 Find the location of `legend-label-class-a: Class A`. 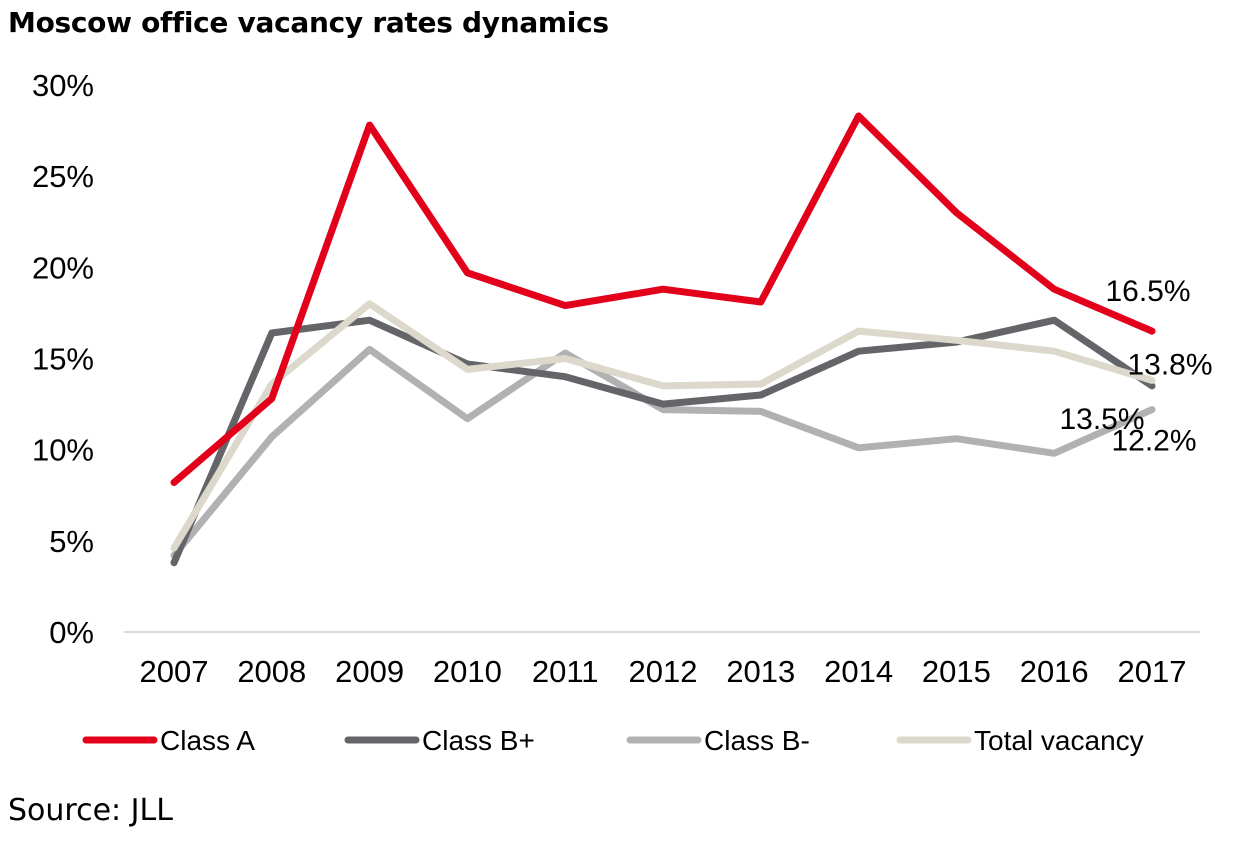

legend-label-class-a: Class A is located at coordinates (207, 740).